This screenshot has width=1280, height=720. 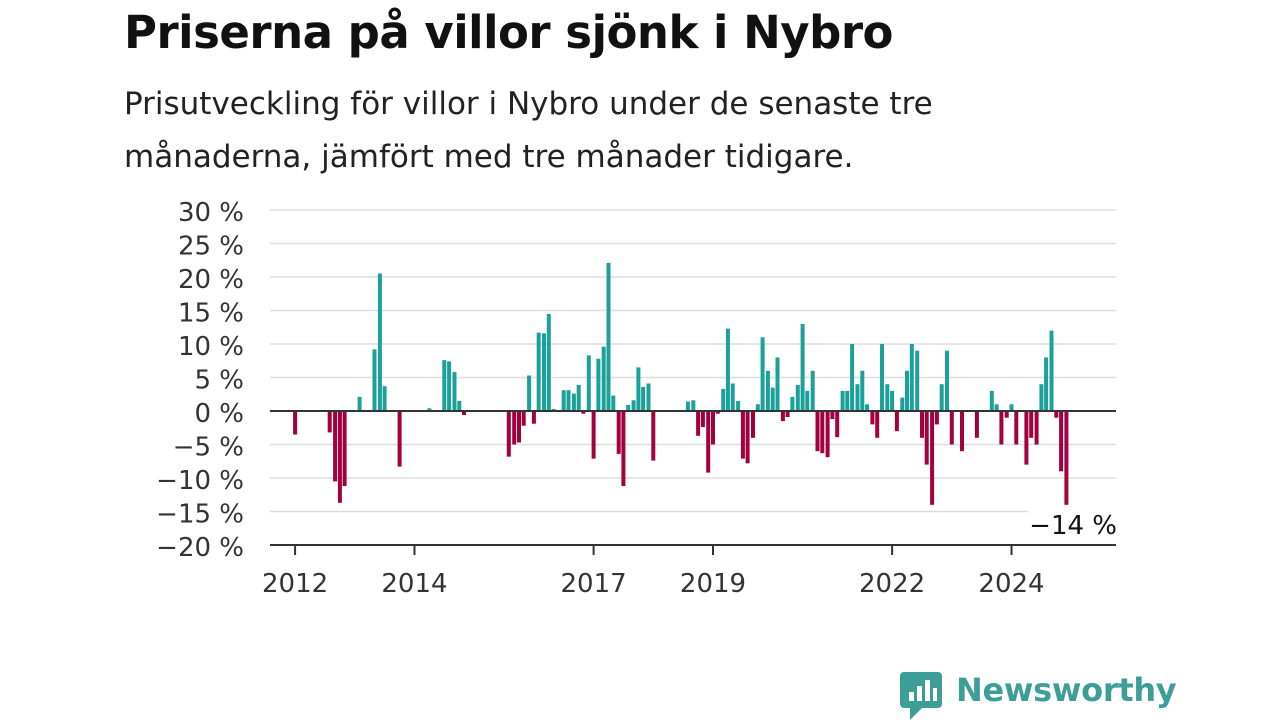 What do you see at coordinates (219, 381) in the screenshot?
I see `y-tick-label: 5 %` at bounding box center [219, 381].